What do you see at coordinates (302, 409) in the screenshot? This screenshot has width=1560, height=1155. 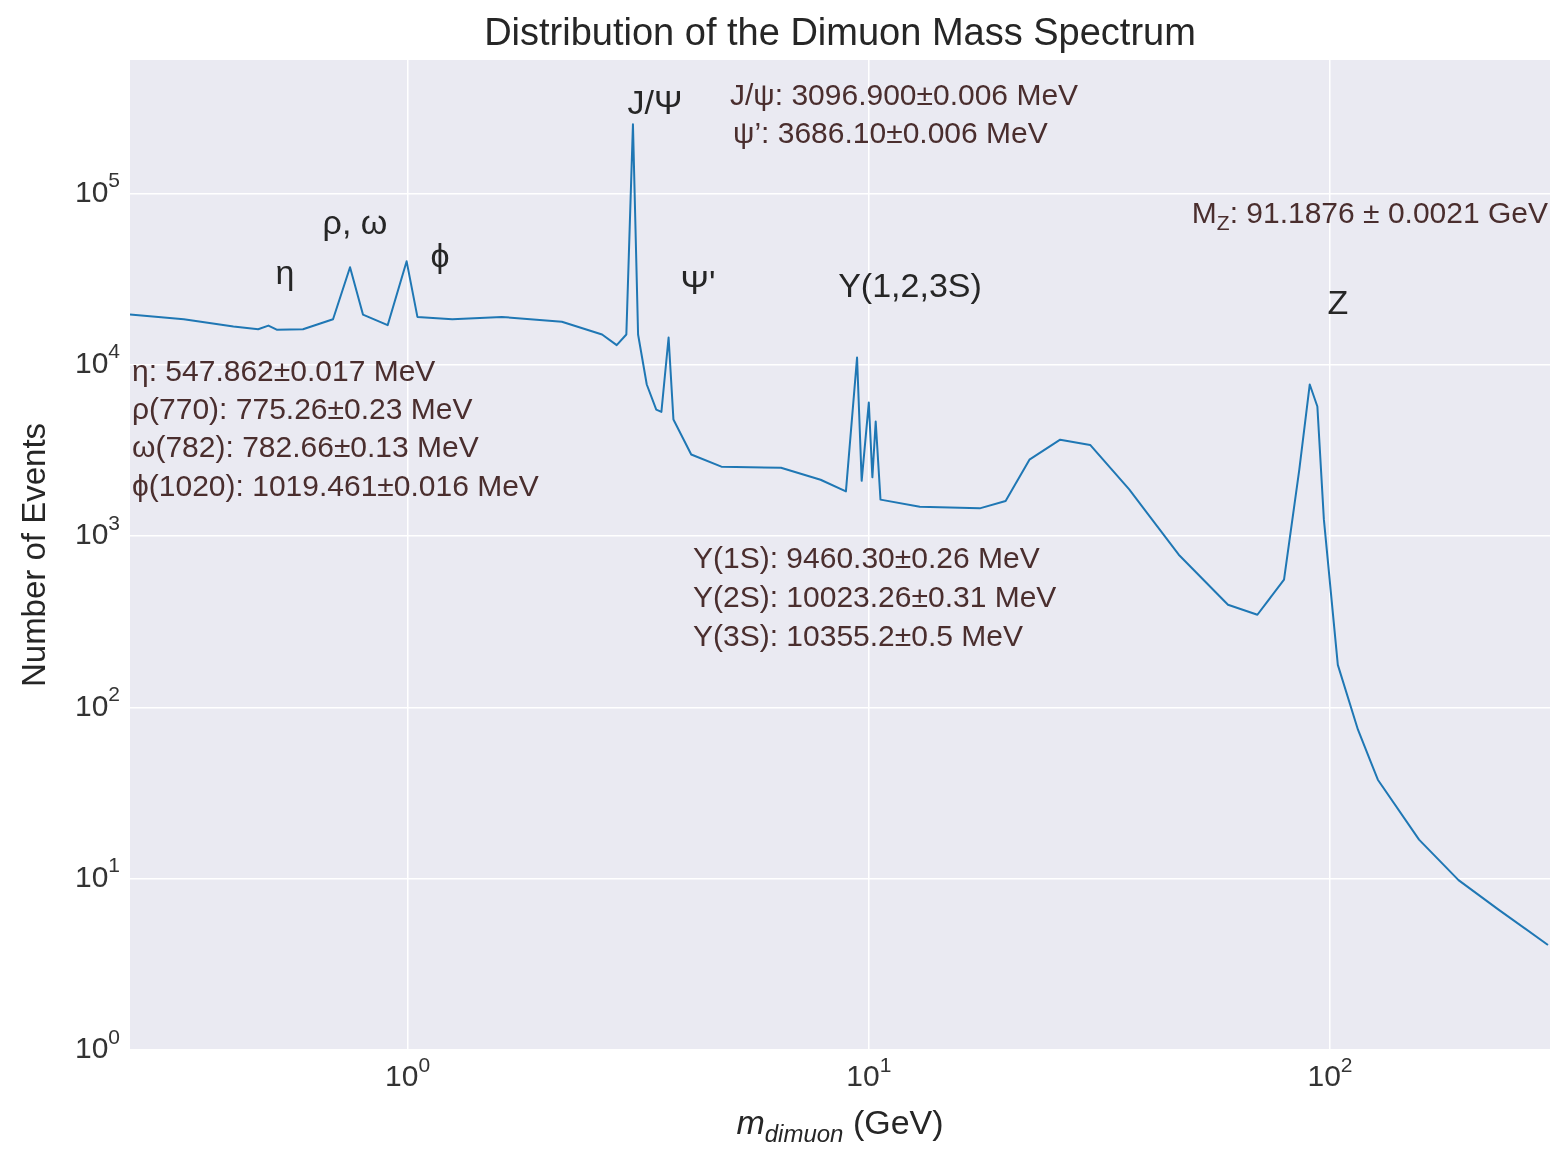 I see `annotation: ρ(770): 775.26±0.23 MeV` at bounding box center [302, 409].